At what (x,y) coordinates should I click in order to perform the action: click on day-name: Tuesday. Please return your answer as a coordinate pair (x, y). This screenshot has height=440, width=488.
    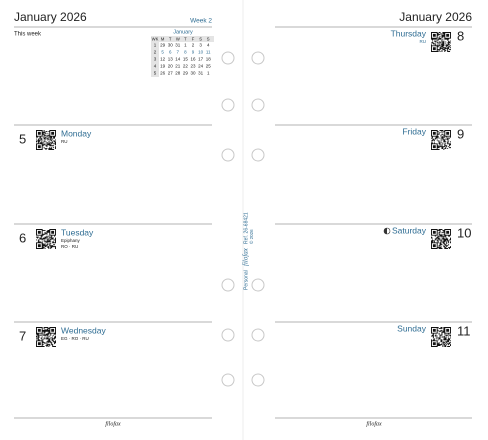
    Looking at the image, I should click on (77, 232).